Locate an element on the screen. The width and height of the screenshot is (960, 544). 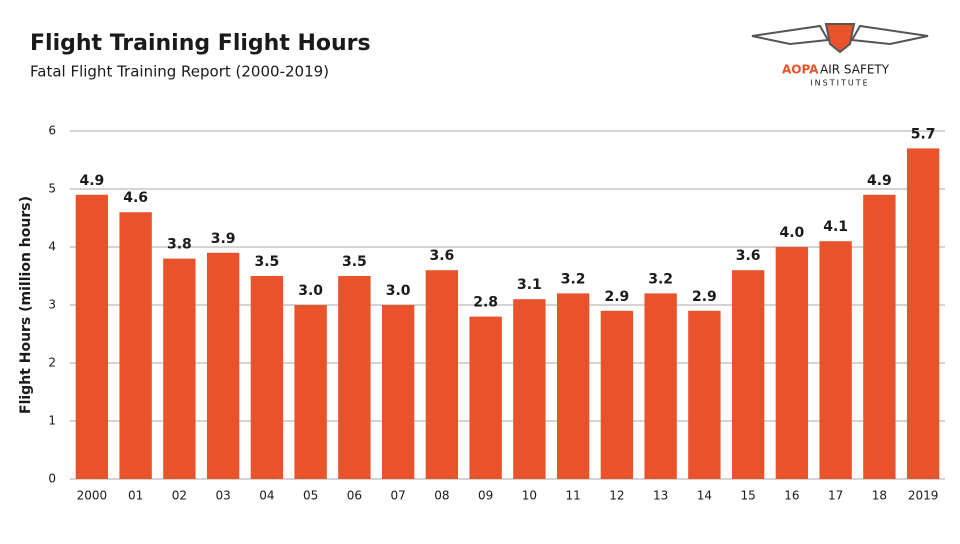
value-label: 4.1 is located at coordinates (835, 227).